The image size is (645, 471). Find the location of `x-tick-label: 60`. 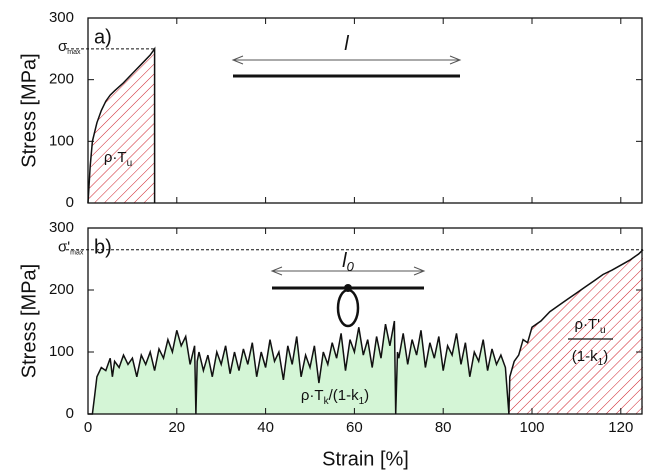

x-tick-label: 60 is located at coordinates (354, 427).